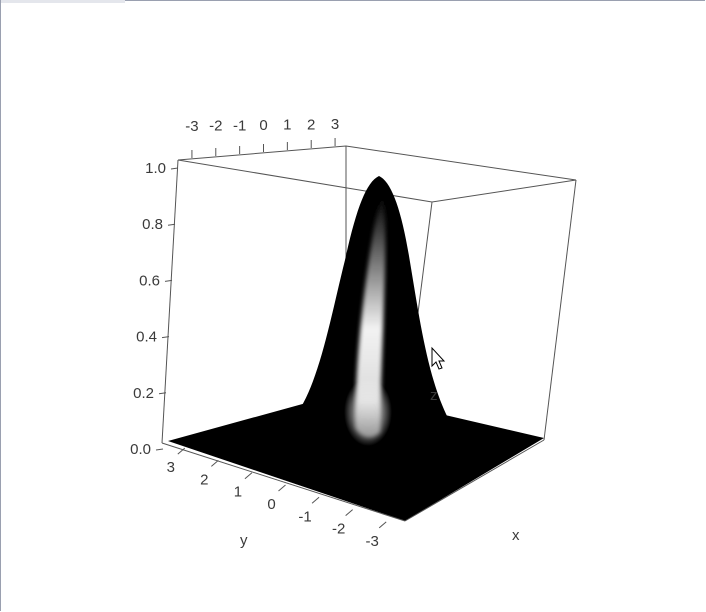  I want to click on x-axis-tick-label: 2, so click(311, 124).